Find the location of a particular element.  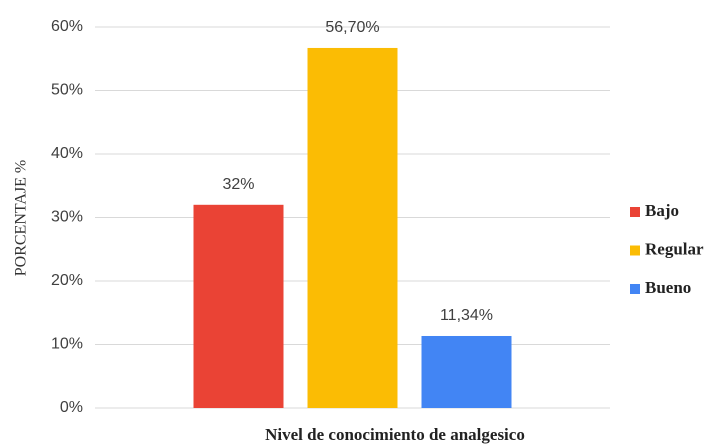

data-label: 11,34% is located at coordinates (466, 315).